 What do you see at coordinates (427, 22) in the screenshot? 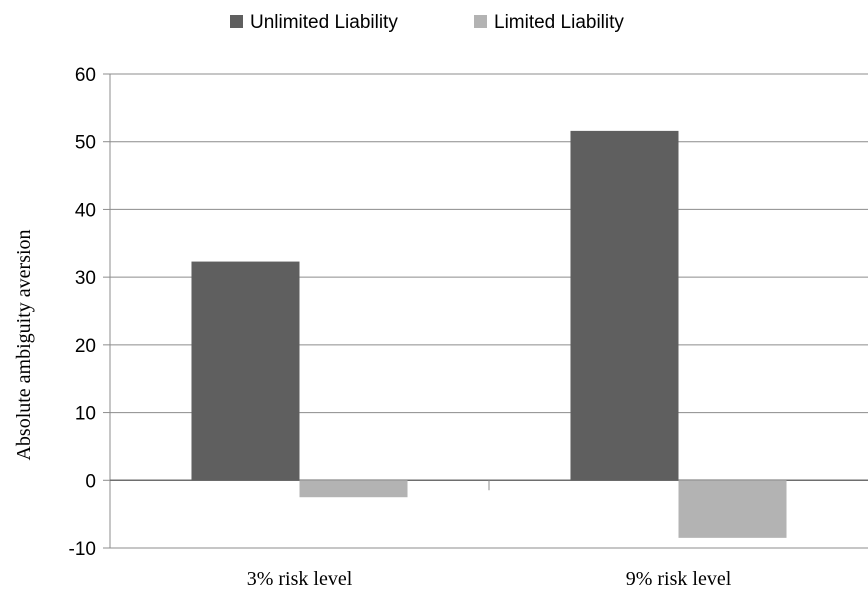
I see `legend: Unlimited Liability Limited Liability` at bounding box center [427, 22].